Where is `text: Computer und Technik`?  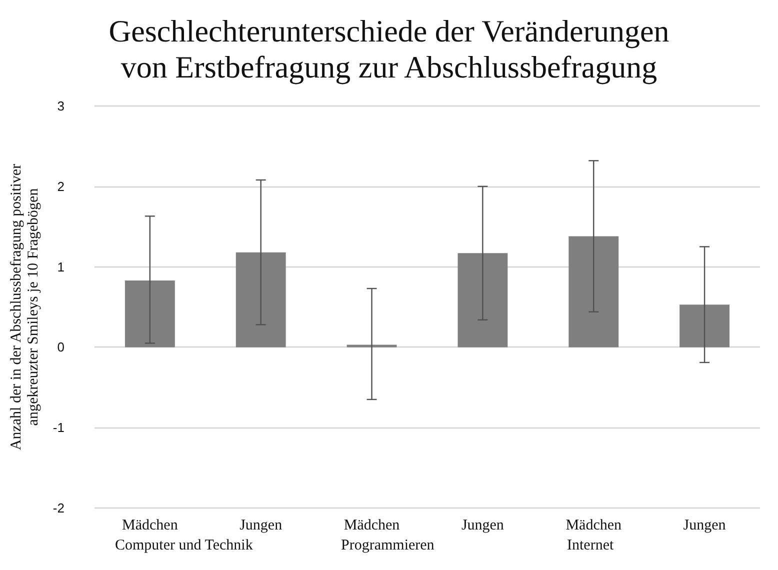 text: Computer und Technik is located at coordinates (184, 546).